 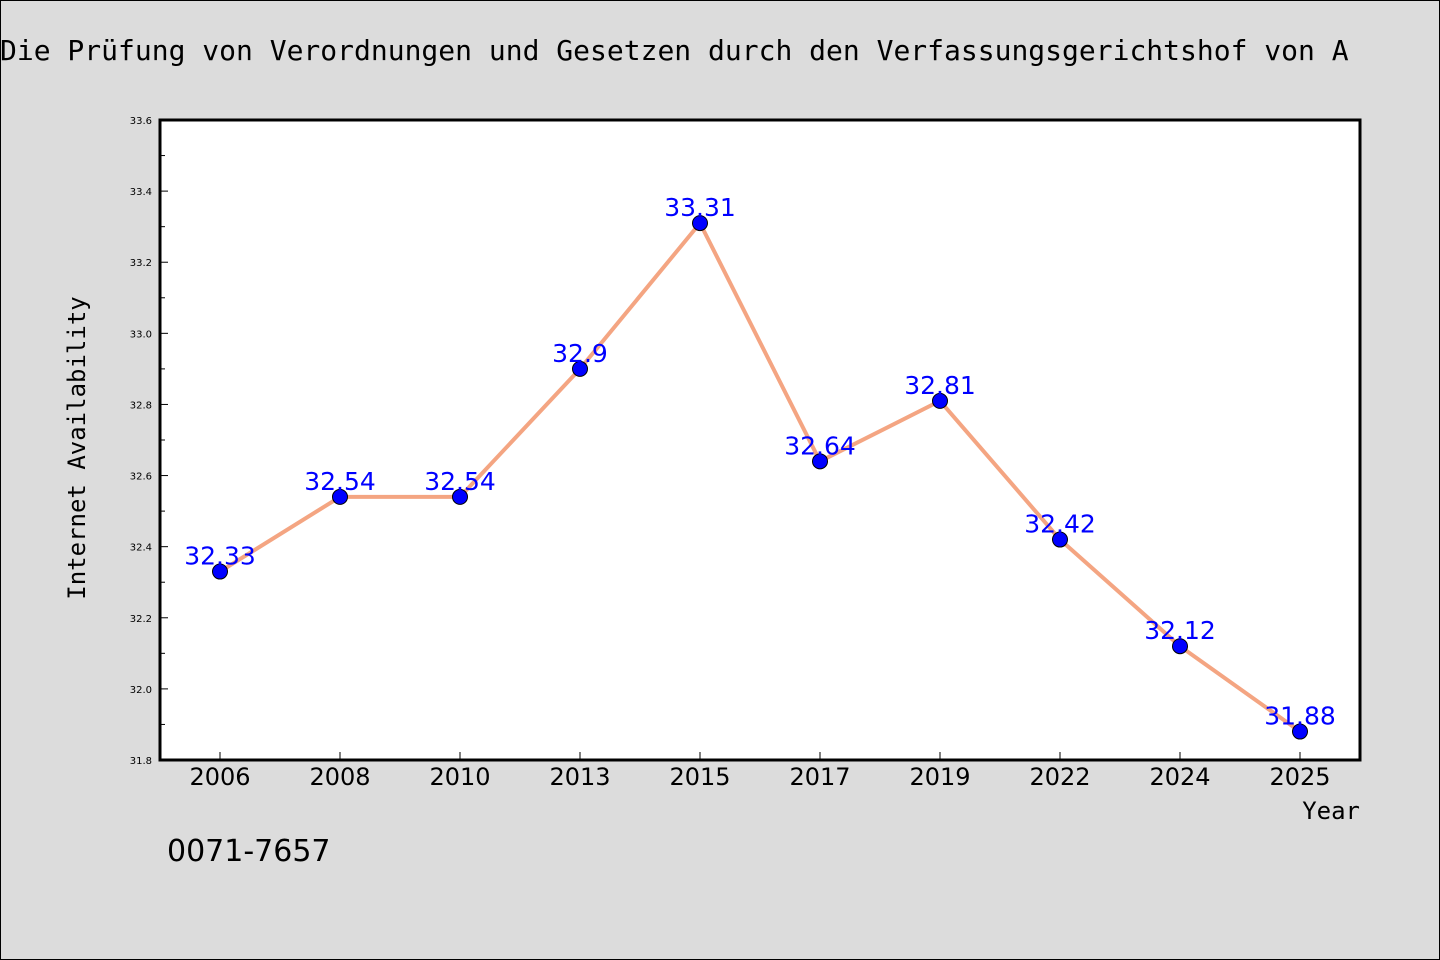 What do you see at coordinates (1331, 811) in the screenshot?
I see `x-axis-label: Year` at bounding box center [1331, 811].